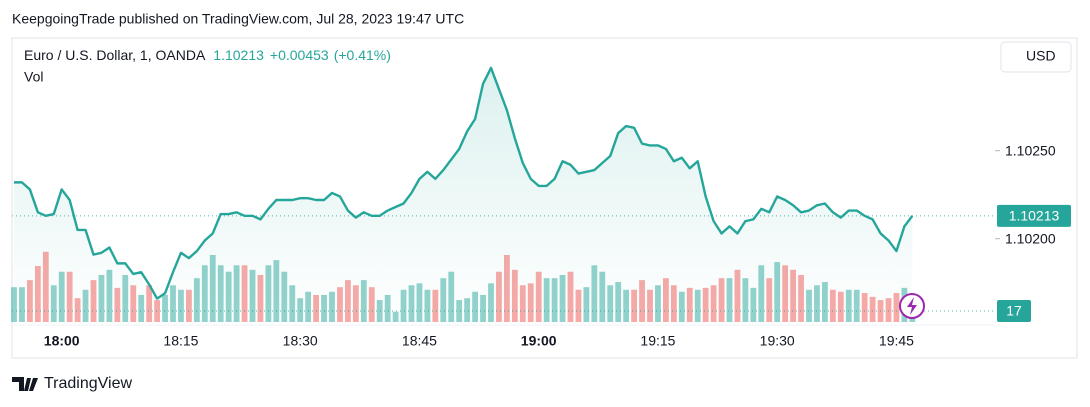 Image resolution: width=1090 pixels, height=407 pixels. I want to click on brand: TradingView, so click(88, 383).